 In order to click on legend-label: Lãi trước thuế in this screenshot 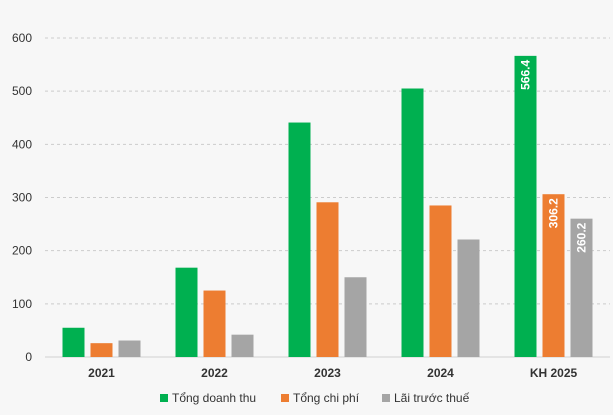, I will do `click(432, 398)`.